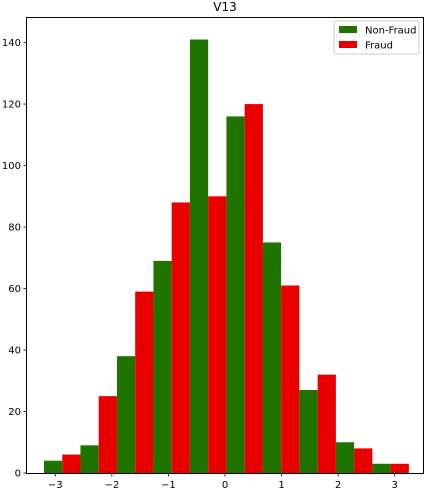 The image size is (428, 491). I want to click on legend-label-fraud: Fraud, so click(379, 46).